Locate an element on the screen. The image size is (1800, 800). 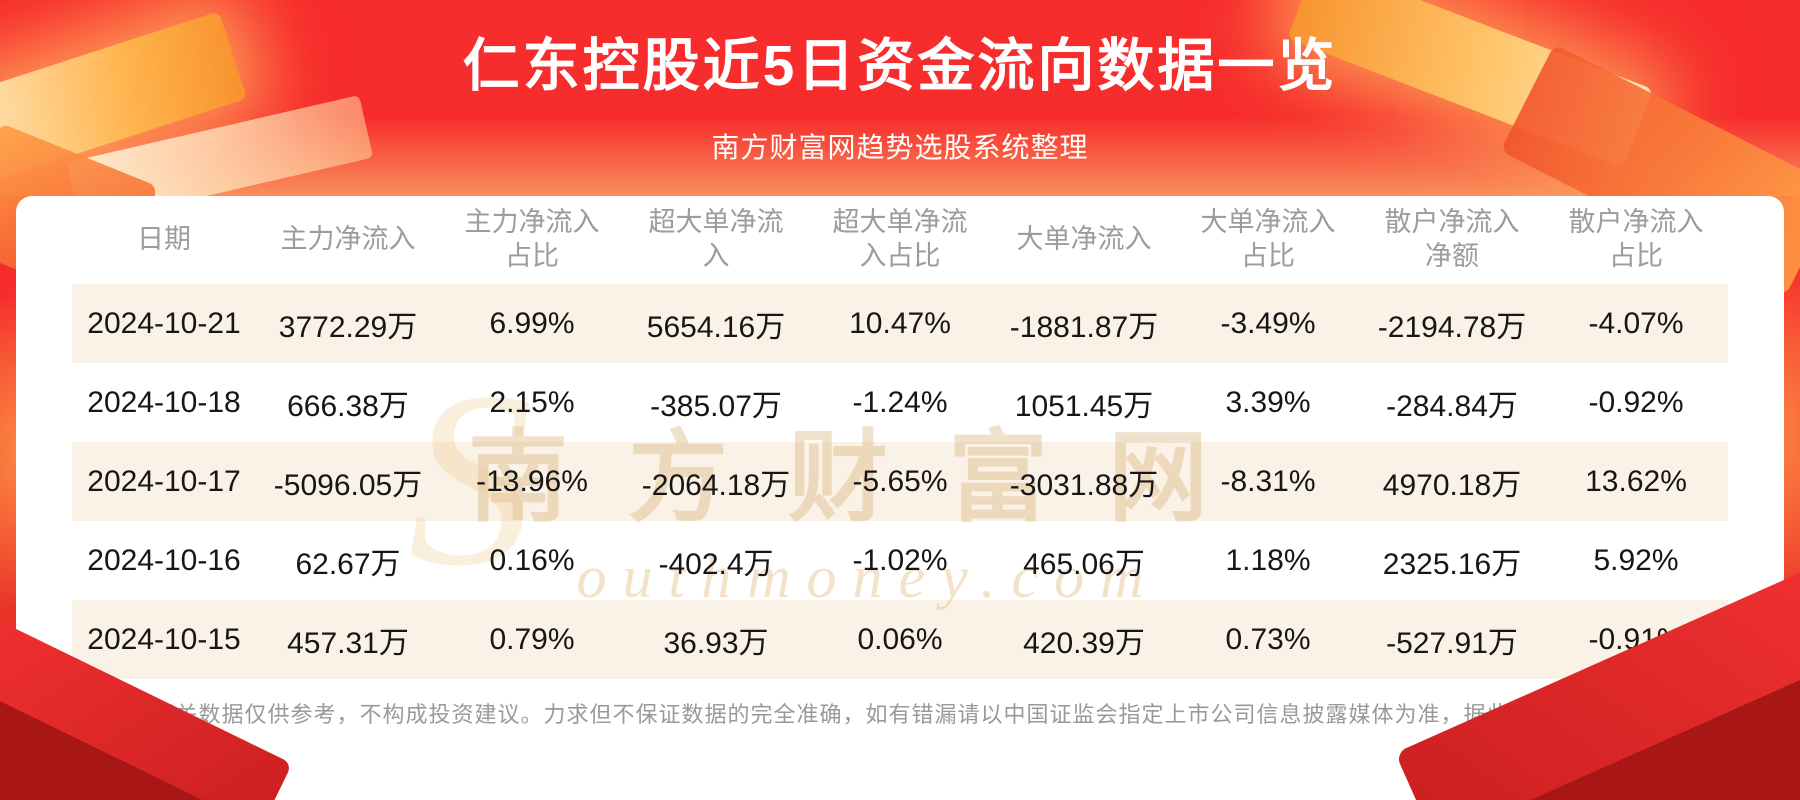
value-cell: 457.31万 is located at coordinates (348, 643).